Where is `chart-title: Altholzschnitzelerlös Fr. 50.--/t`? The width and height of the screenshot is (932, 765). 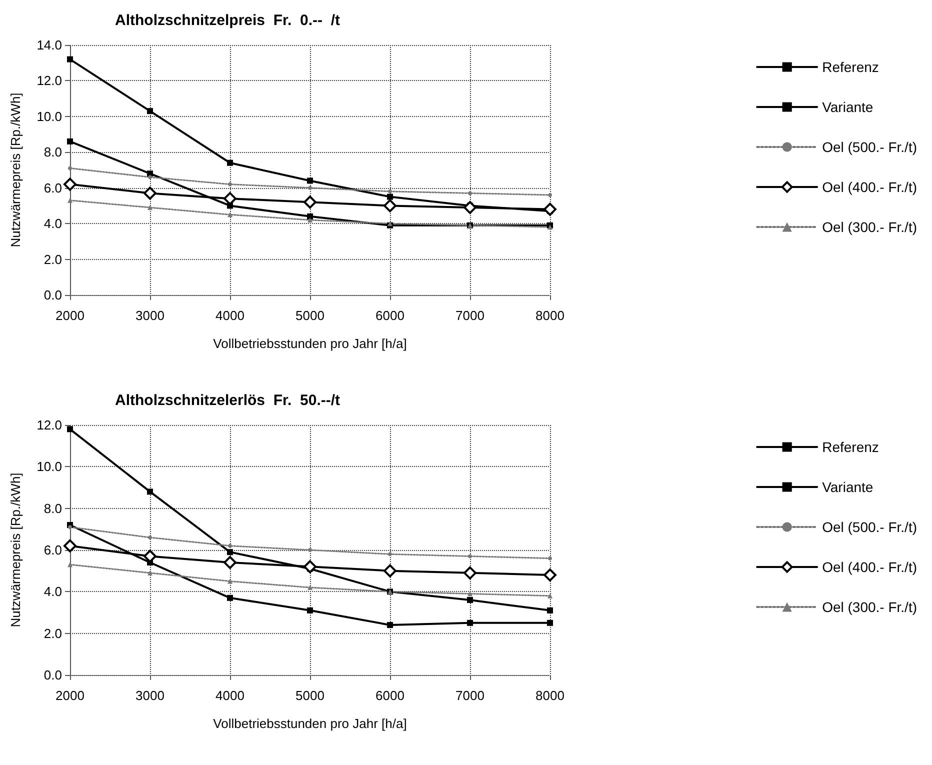 chart-title: Altholzschnitzelerlös Fr. 50.--/t is located at coordinates (227, 400).